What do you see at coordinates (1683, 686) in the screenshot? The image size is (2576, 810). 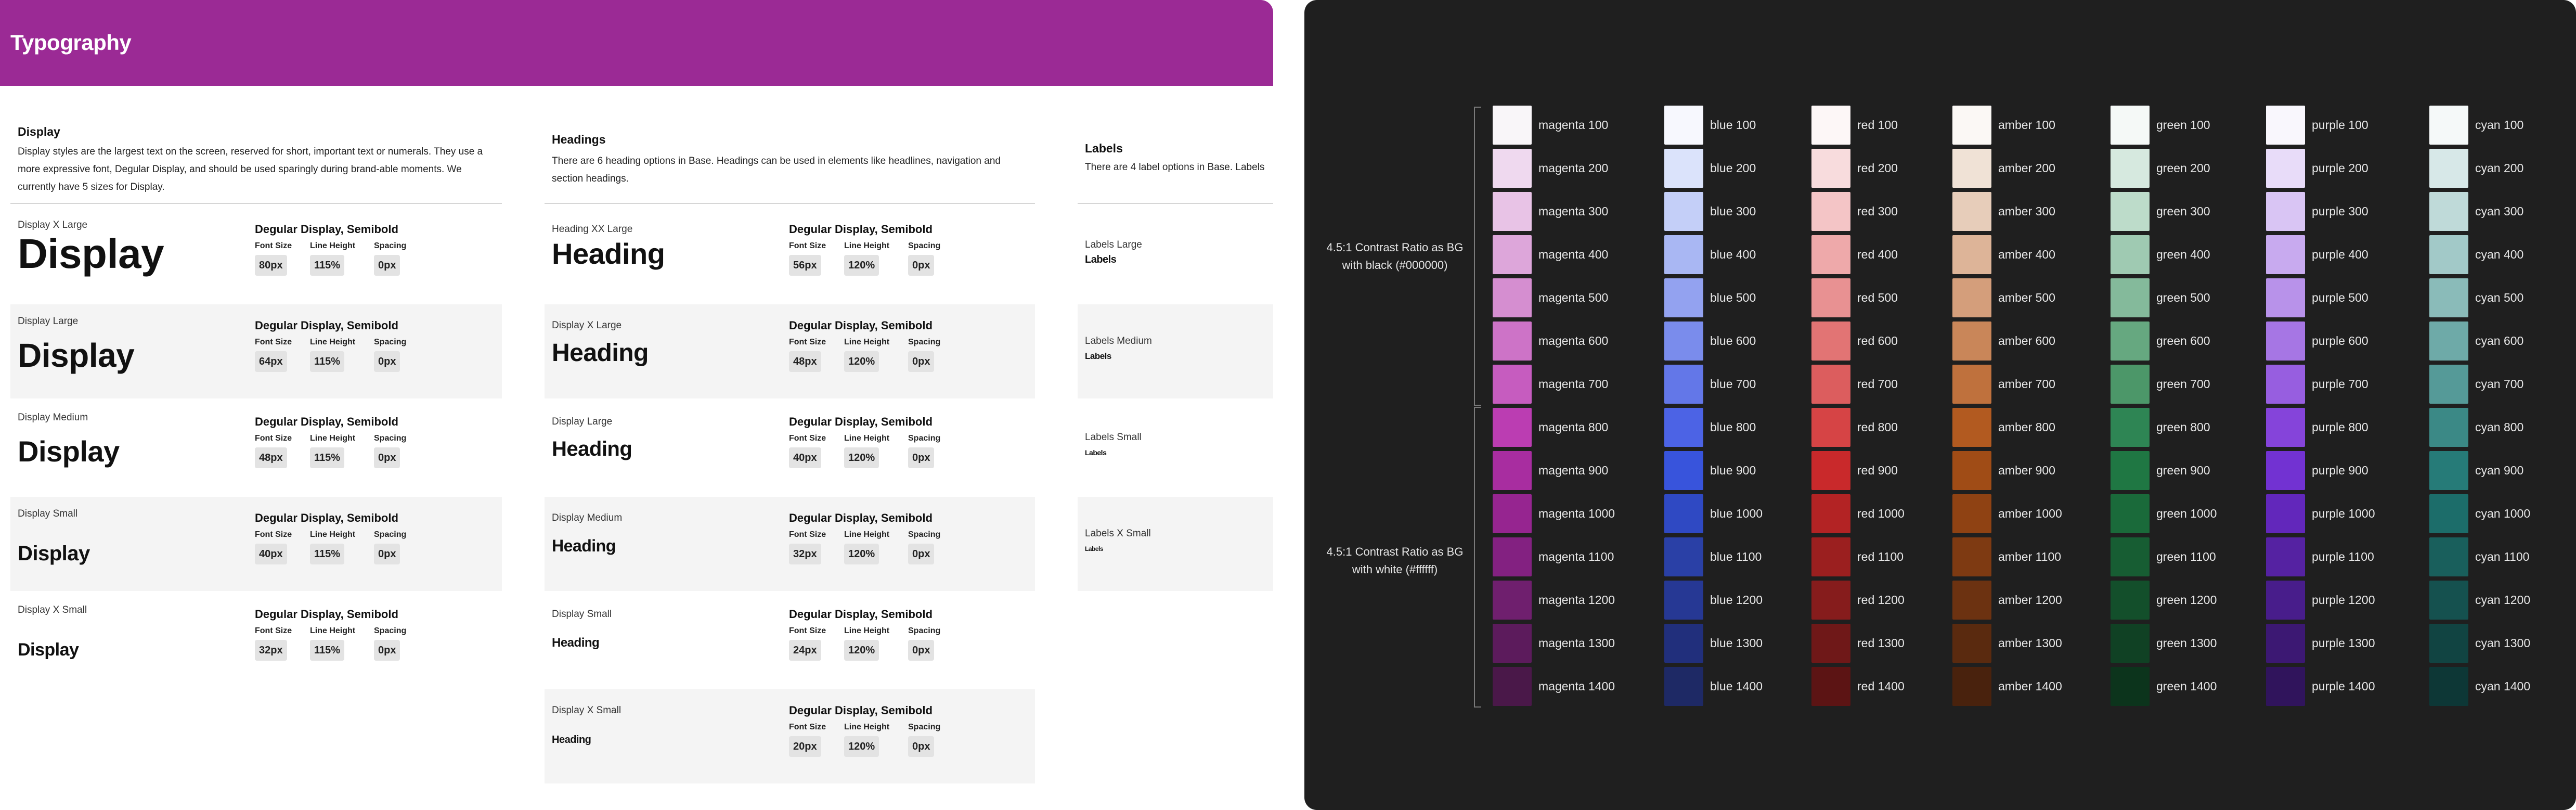 I see `blue-1400-swatch` at bounding box center [1683, 686].